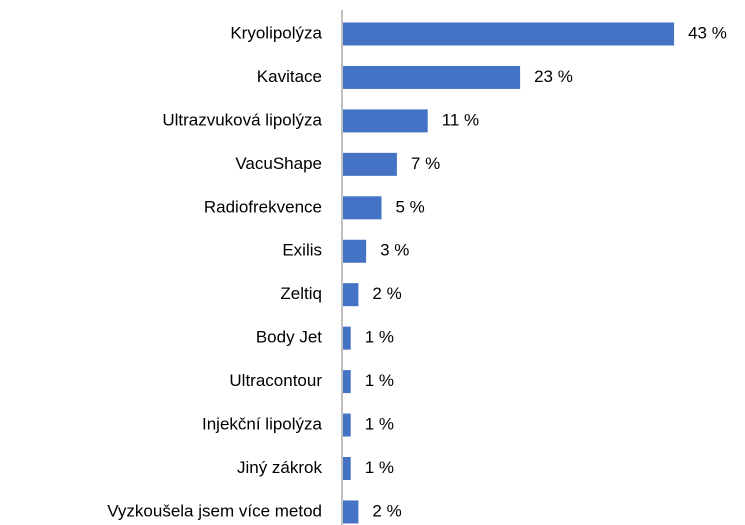 Image resolution: width=745 pixels, height=525 pixels. What do you see at coordinates (707, 32) in the screenshot?
I see `value-label: 43 %` at bounding box center [707, 32].